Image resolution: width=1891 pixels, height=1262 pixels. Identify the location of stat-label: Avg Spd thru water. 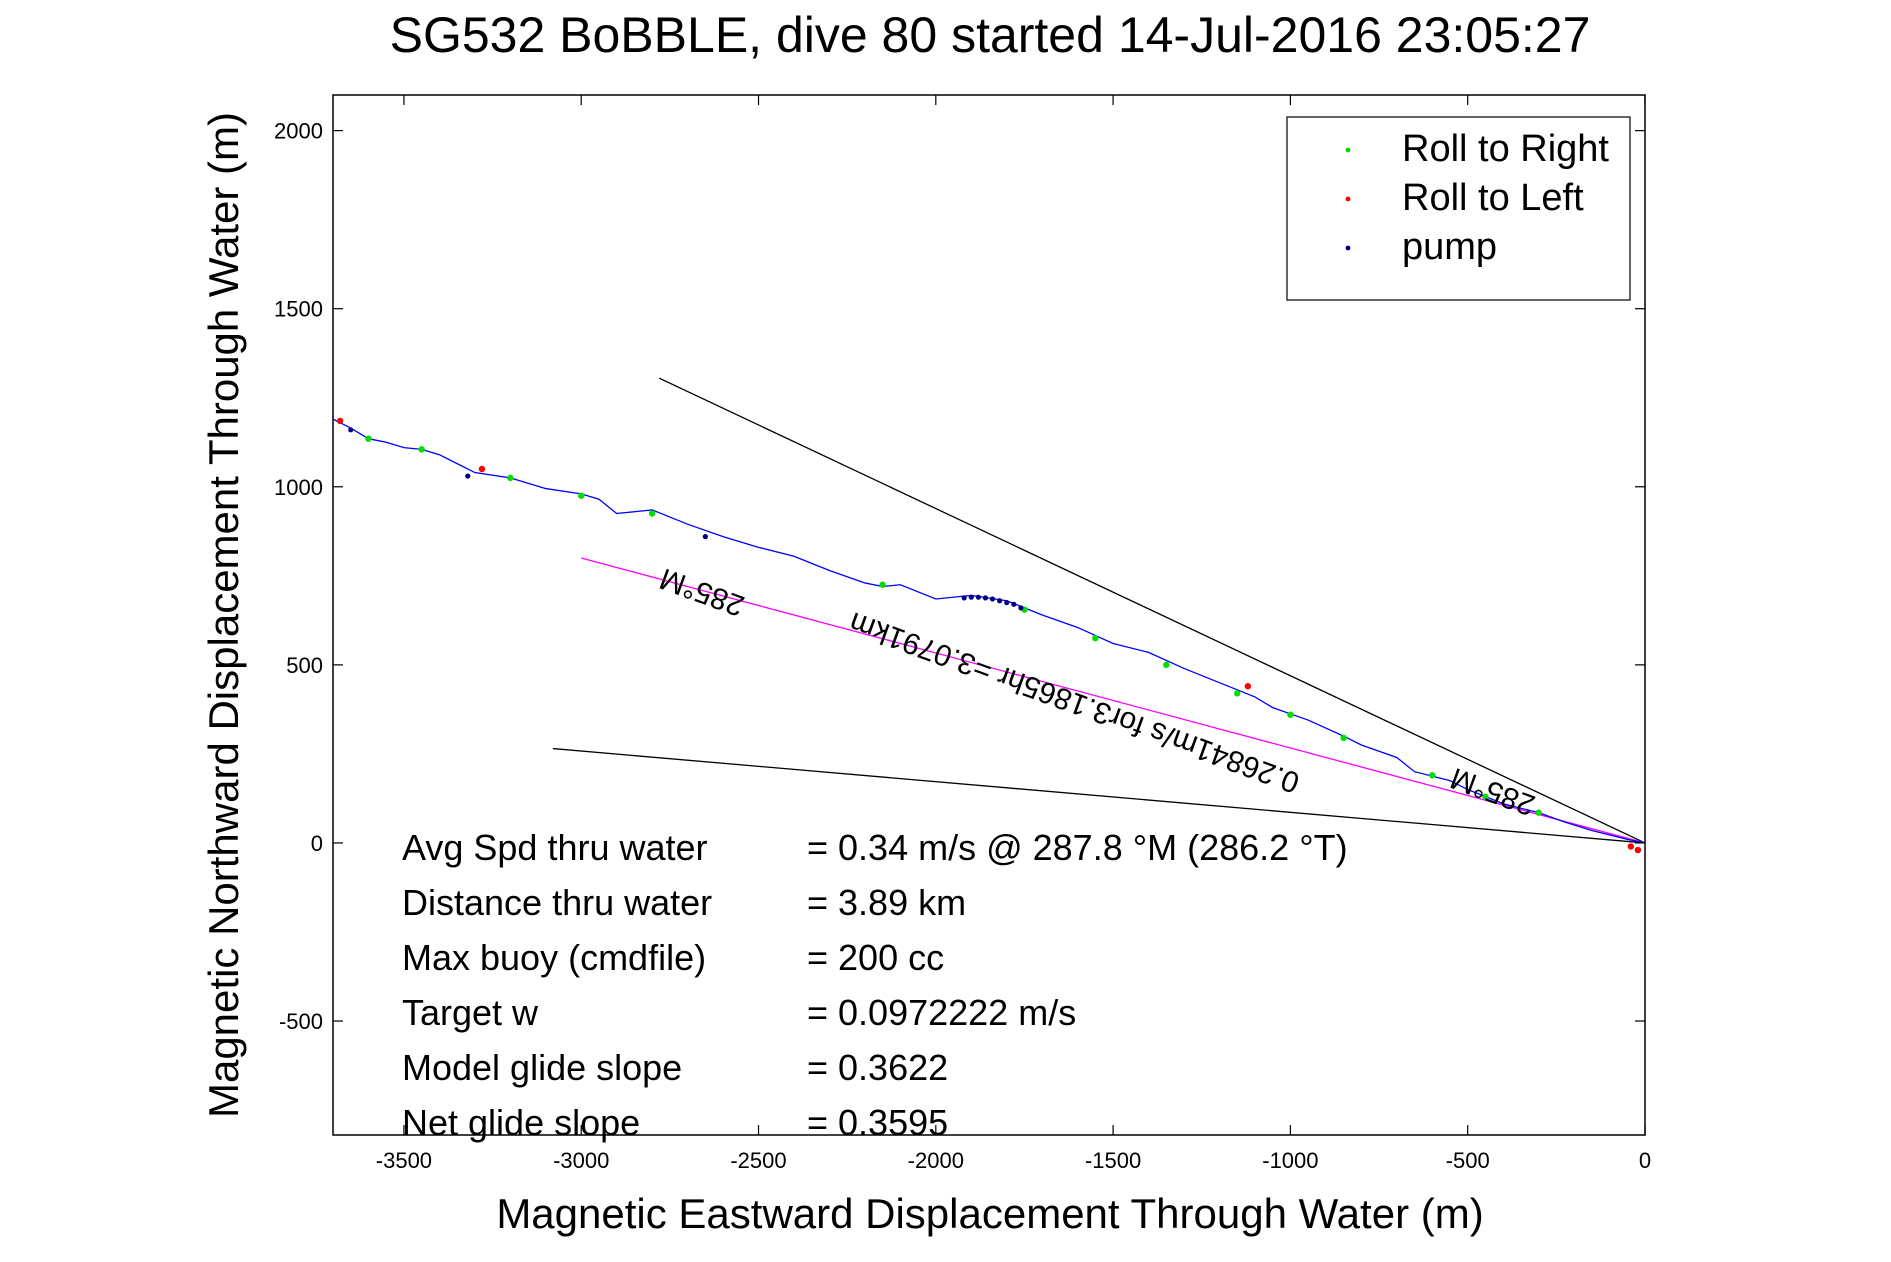
(555, 847).